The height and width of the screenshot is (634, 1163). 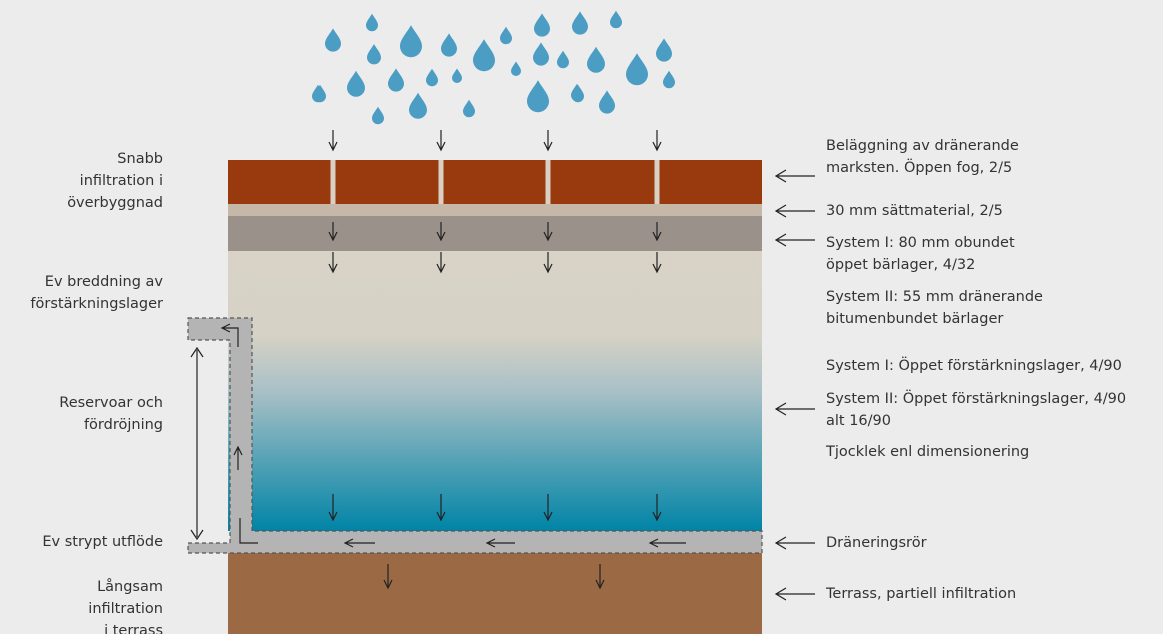 I want to click on terrace-layer, so click(x=495, y=593).